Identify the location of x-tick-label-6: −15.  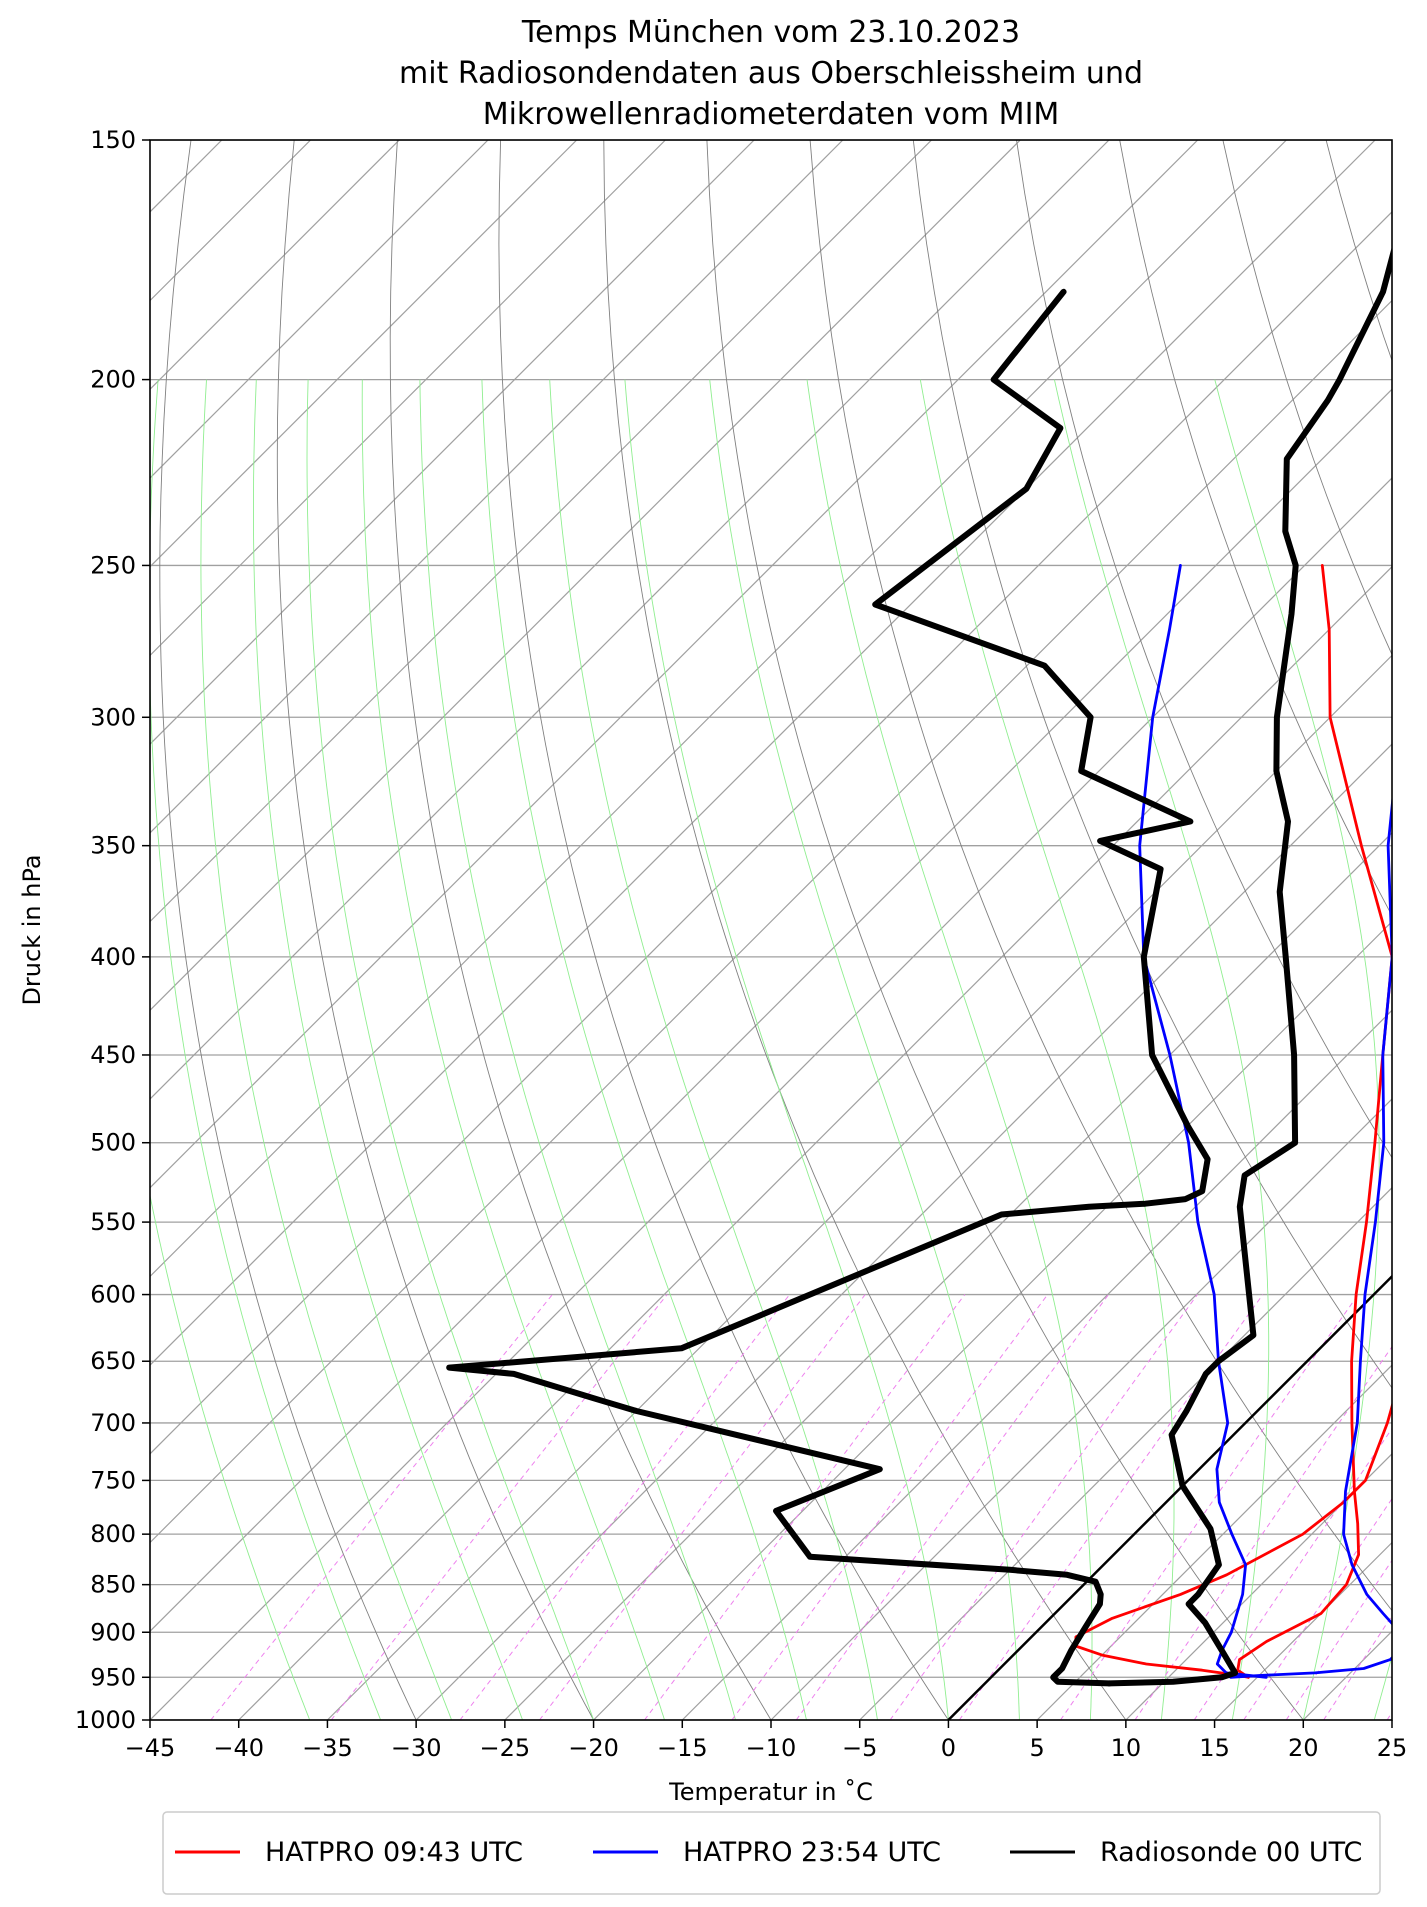
(682, 1748).